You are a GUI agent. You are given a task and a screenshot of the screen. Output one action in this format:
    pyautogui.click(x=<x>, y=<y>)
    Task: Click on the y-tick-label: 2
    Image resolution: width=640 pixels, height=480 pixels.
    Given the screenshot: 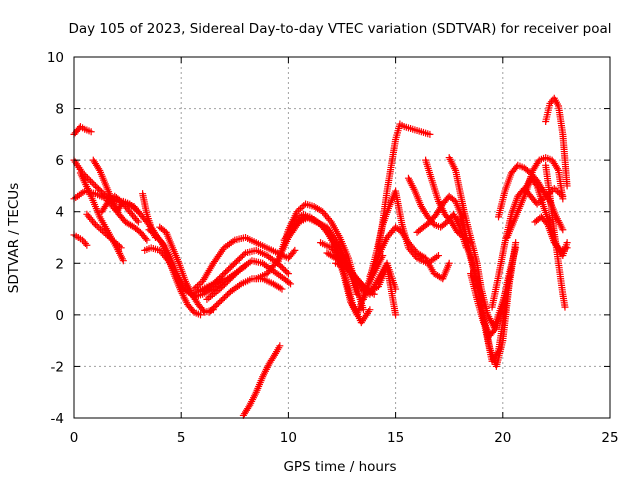 What is the action you would take?
    pyautogui.click(x=59, y=264)
    